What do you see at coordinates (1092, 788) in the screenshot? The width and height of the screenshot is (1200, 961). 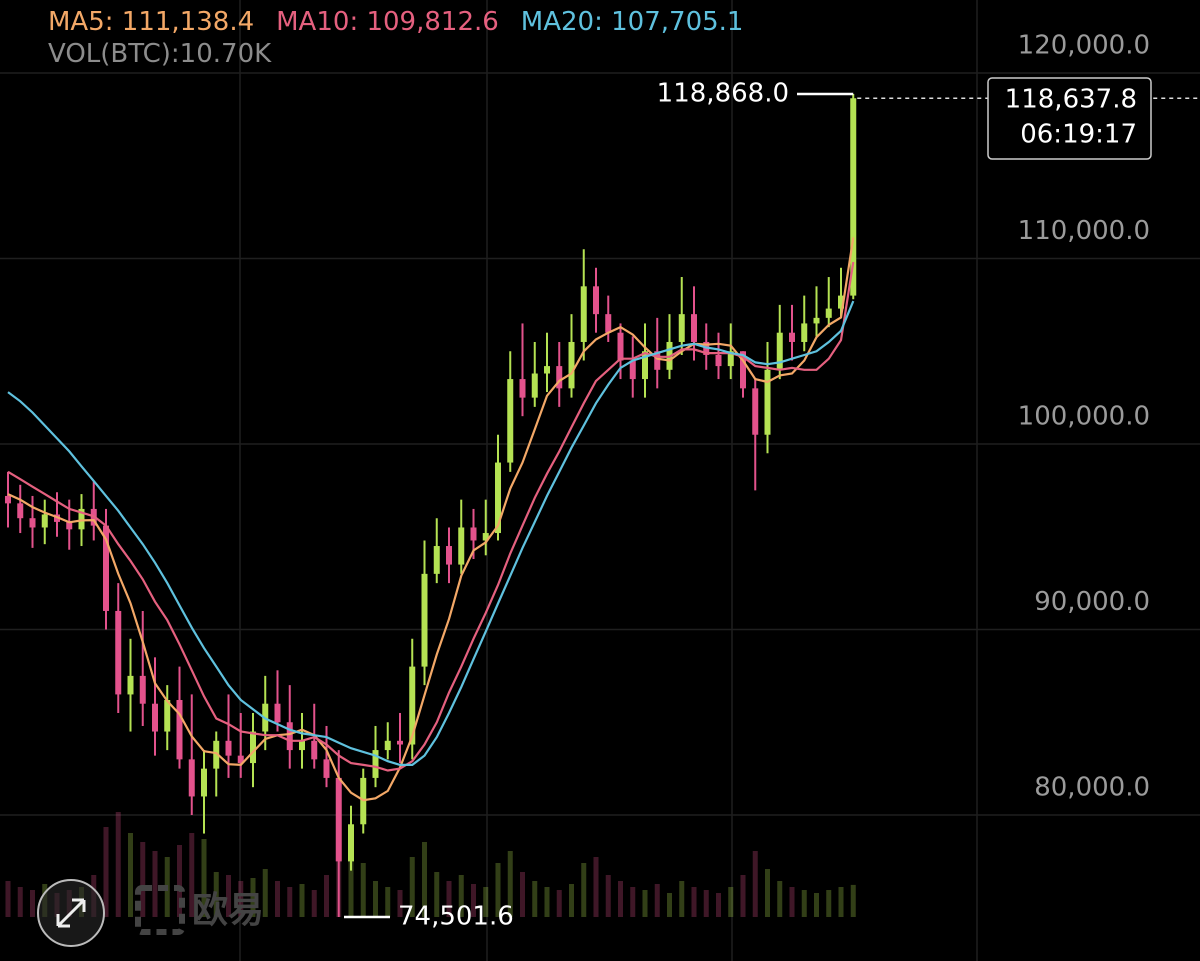 I see `y-tick-label: 80,000.0` at bounding box center [1092, 788].